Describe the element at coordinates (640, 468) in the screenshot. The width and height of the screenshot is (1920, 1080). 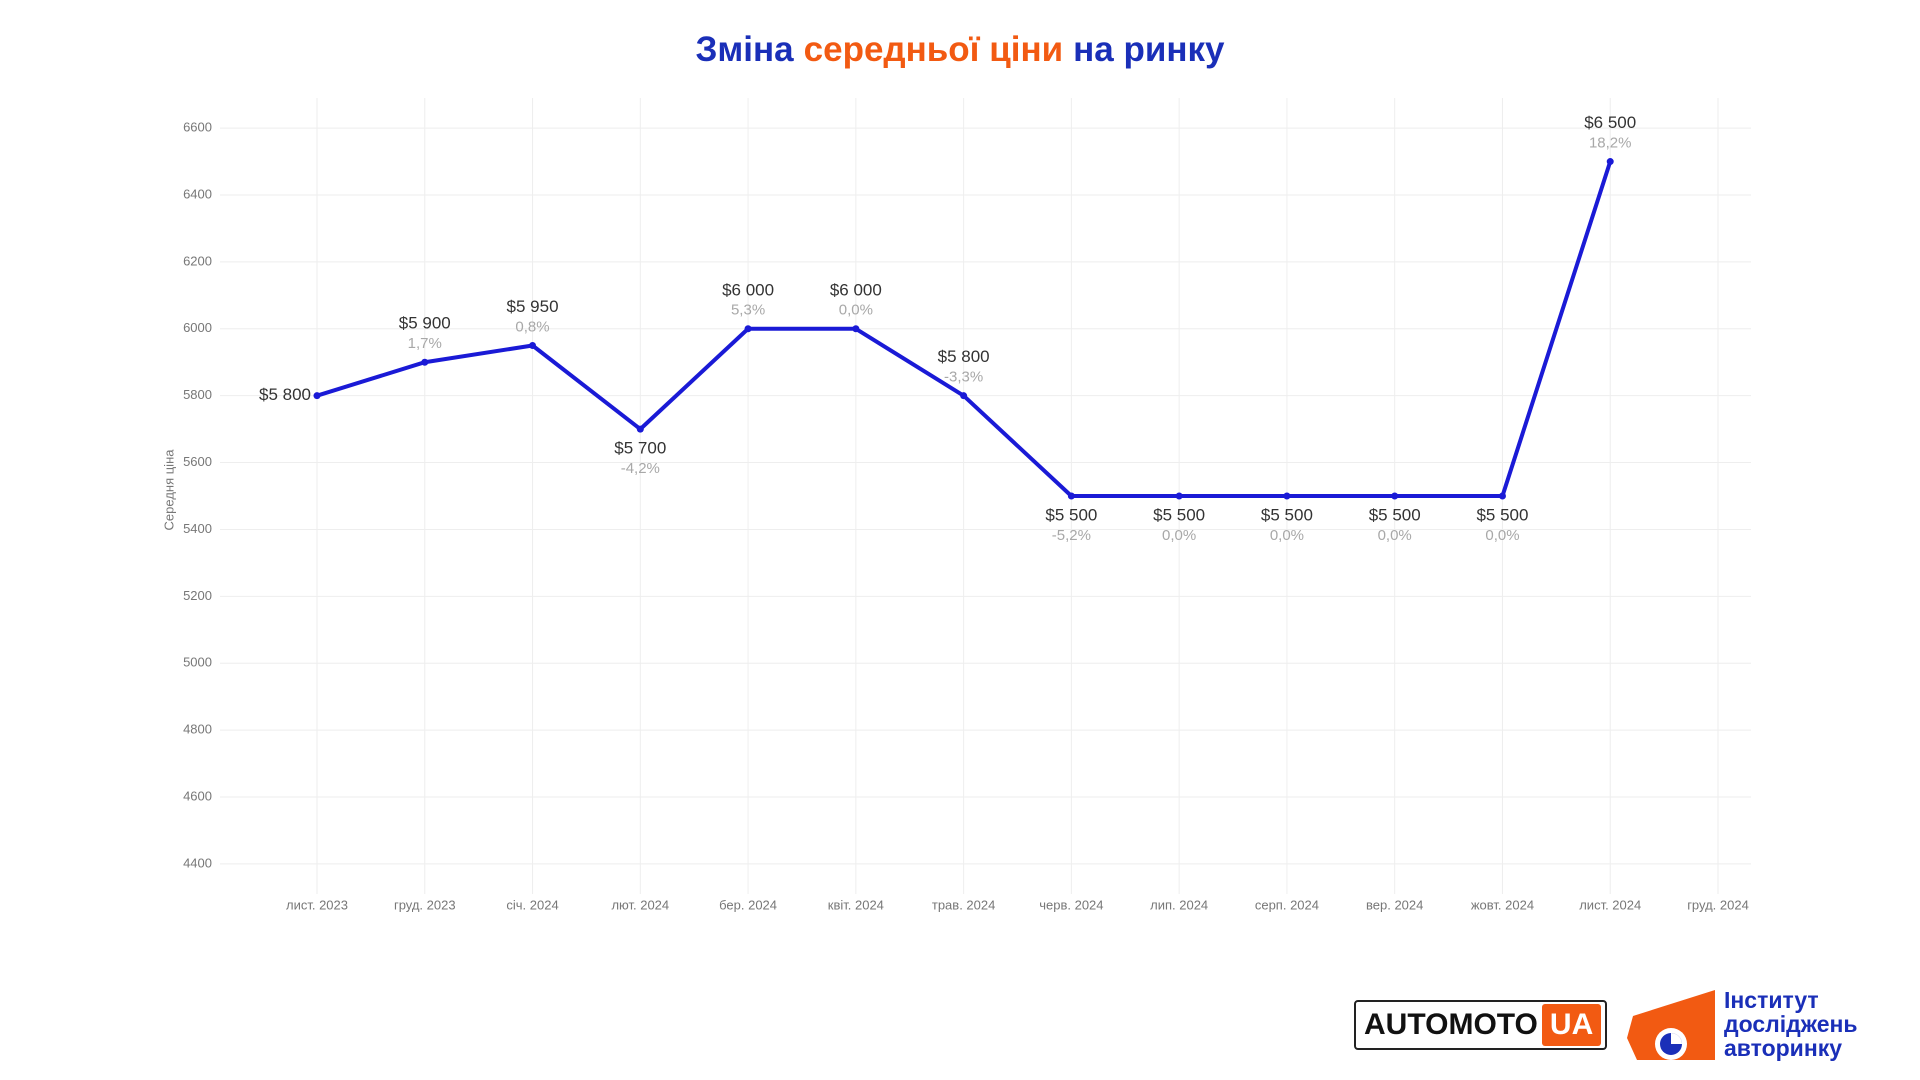
I see `change-label: -4,2%` at that location.